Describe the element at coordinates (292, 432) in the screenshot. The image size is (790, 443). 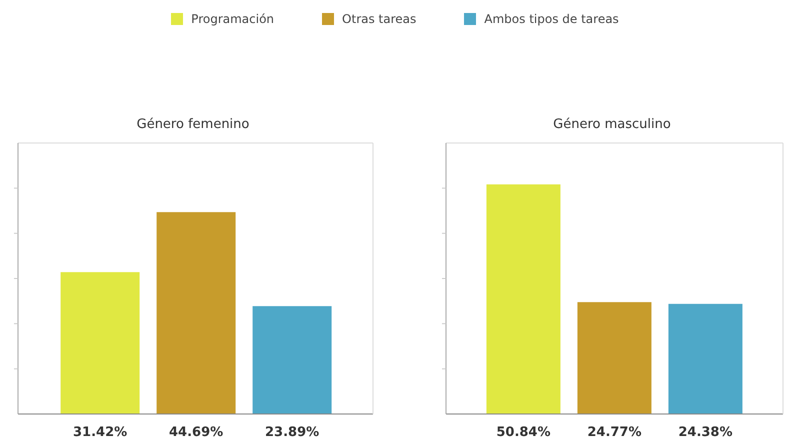
I see `data-label: 23.89%` at that location.